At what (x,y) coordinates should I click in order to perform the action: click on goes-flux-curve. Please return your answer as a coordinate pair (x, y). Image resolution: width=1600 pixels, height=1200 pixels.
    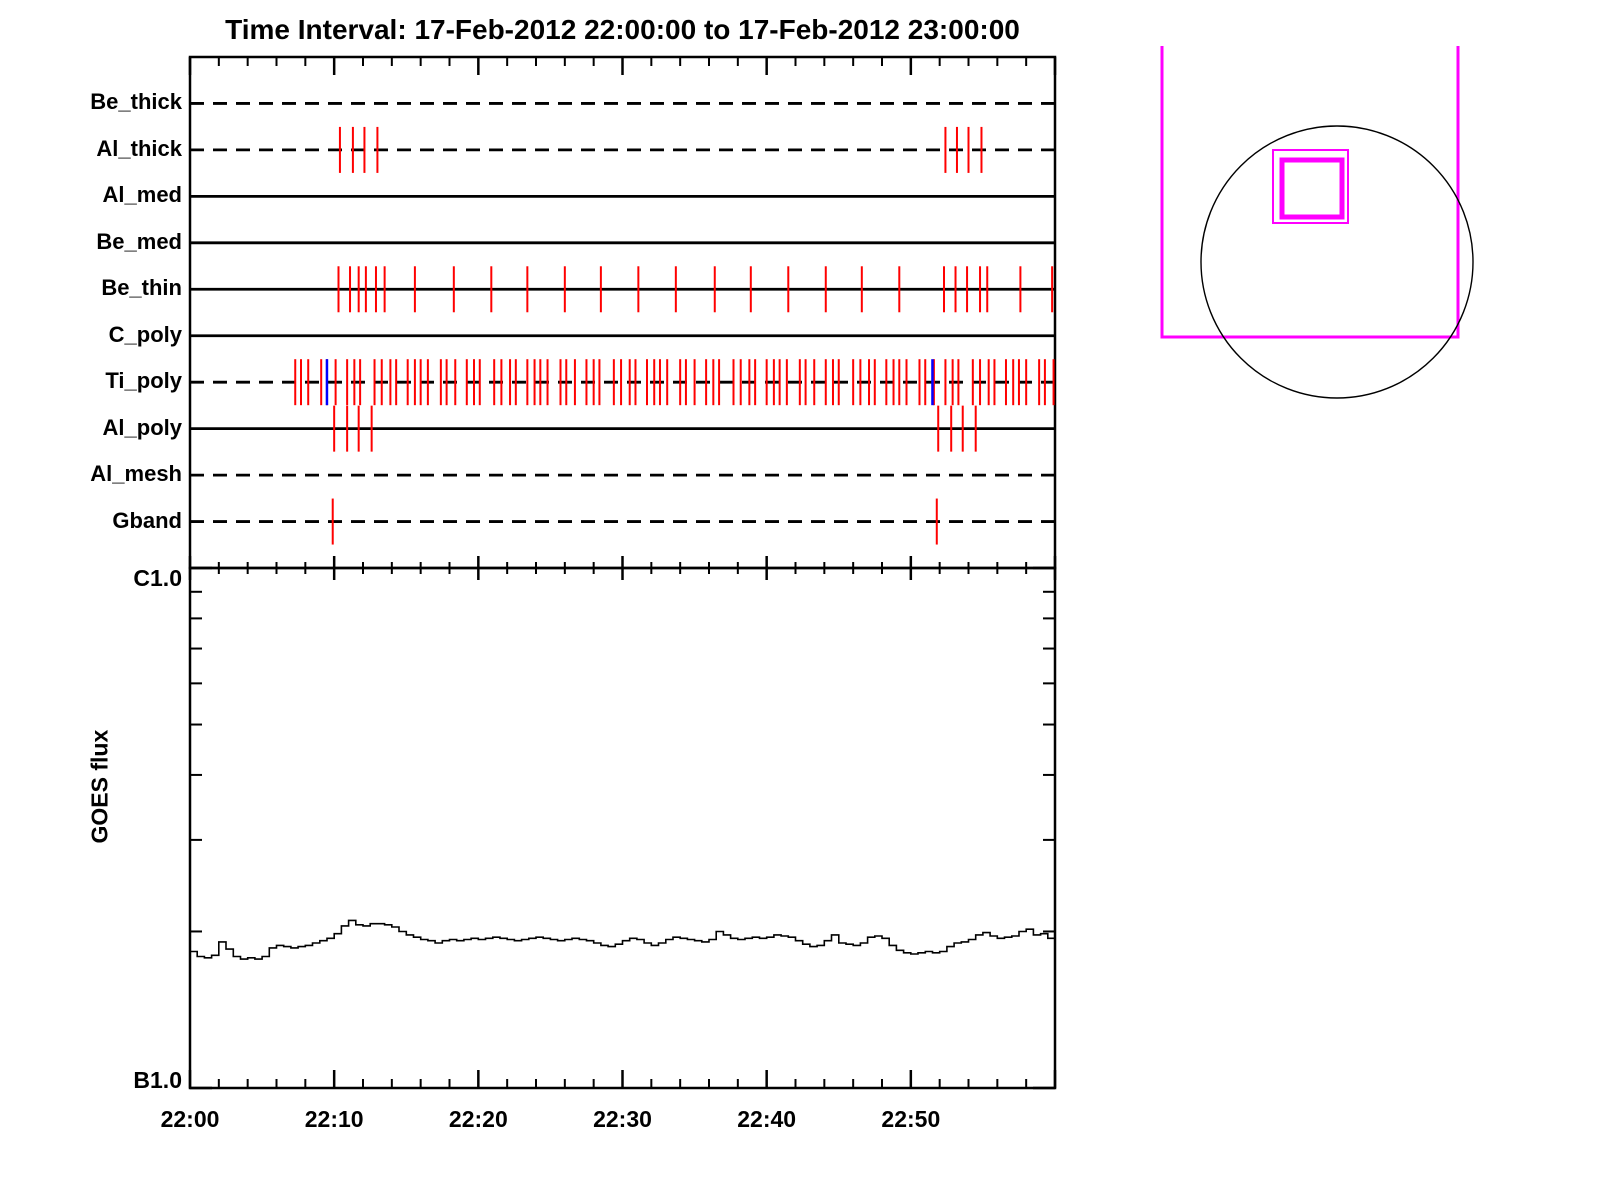
    Looking at the image, I should click on (623, 939).